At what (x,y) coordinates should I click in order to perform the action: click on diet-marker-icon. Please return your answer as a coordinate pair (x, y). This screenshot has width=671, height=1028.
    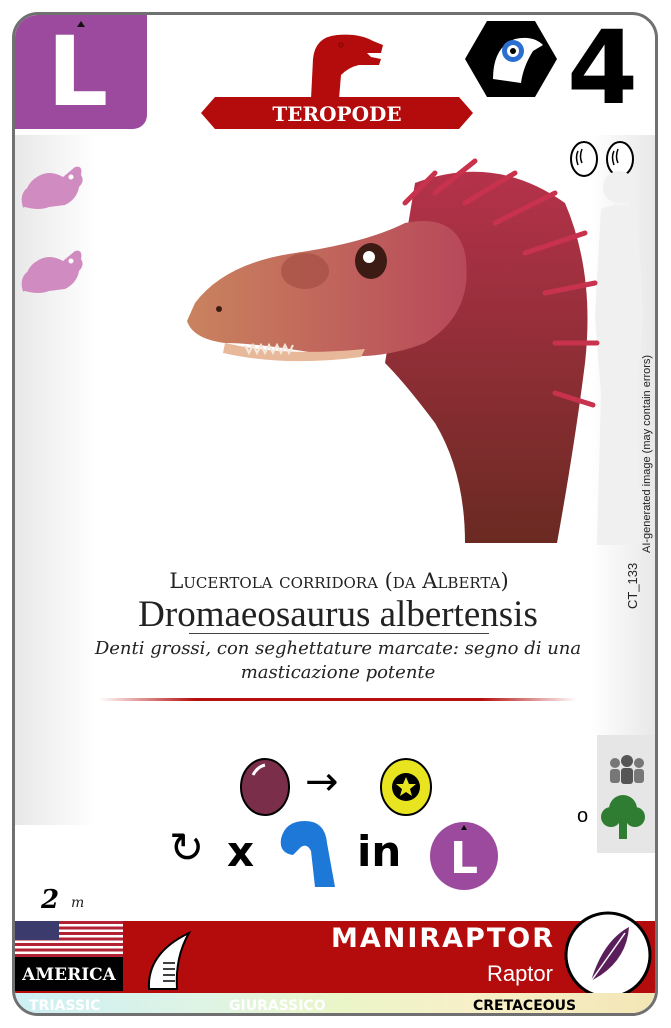
    Looking at the image, I should click on (81, 24).